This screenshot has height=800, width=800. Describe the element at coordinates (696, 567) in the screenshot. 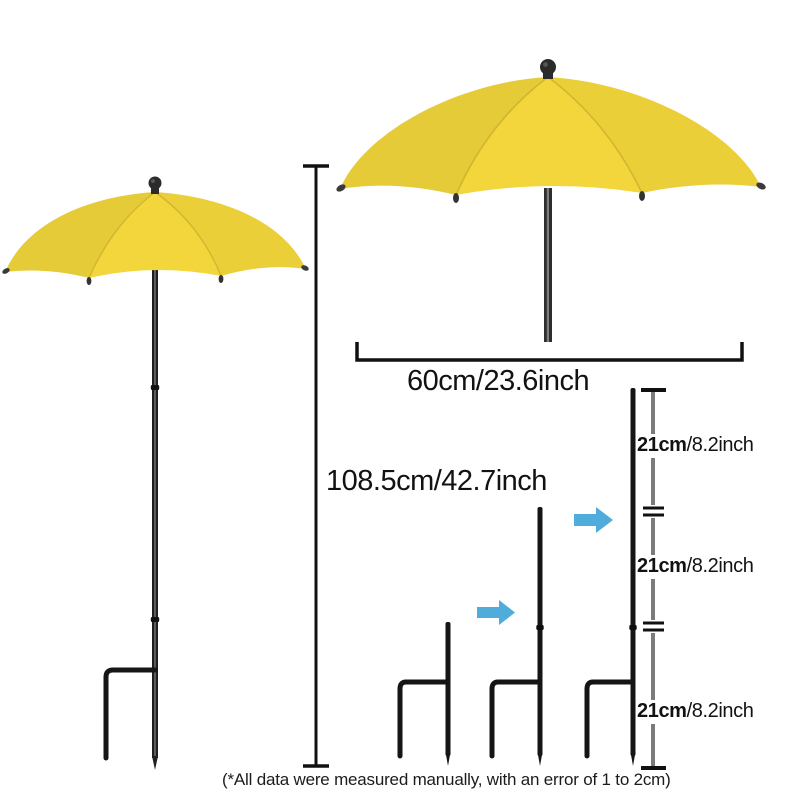

I see `segment-measurement-label-2: 21cm/8.2inch` at that location.